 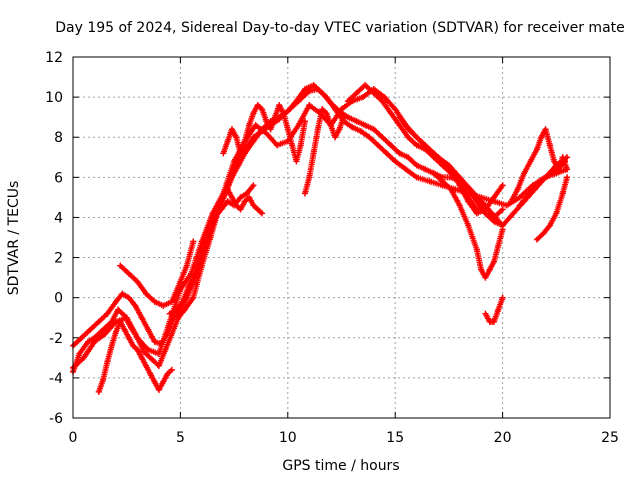 I want to click on y-tick-label: 12, so click(x=54, y=58).